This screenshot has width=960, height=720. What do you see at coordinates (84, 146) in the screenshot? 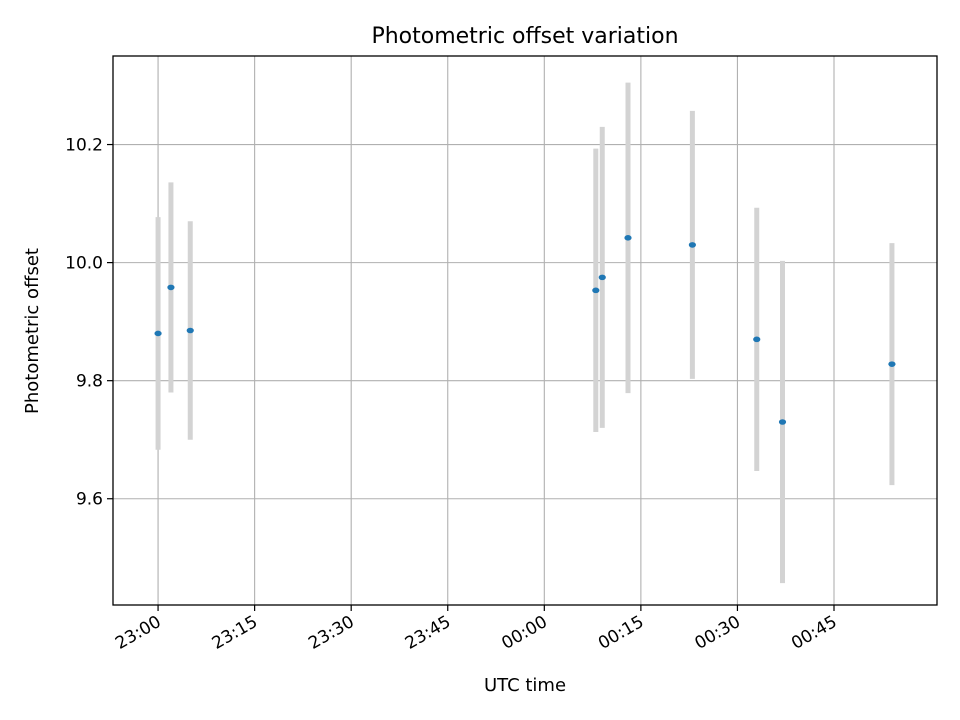
I see `y-tick-label: 10.2` at bounding box center [84, 146].